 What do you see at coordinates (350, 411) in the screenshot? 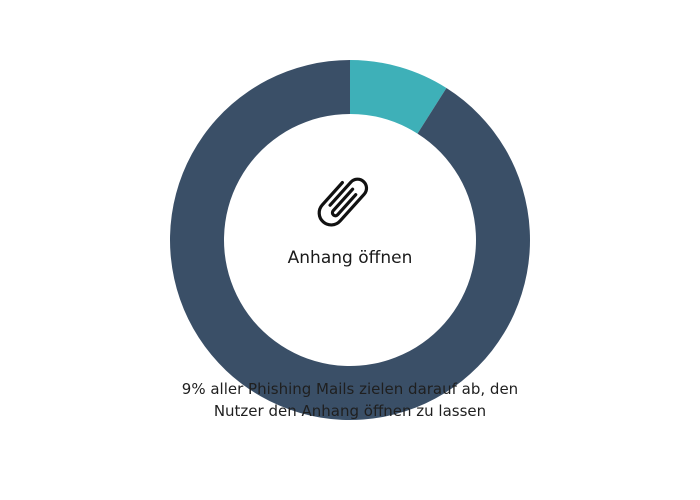
I see `caption-line-2: Nutzer den Anhang öffnen zu lassen` at bounding box center [350, 411].